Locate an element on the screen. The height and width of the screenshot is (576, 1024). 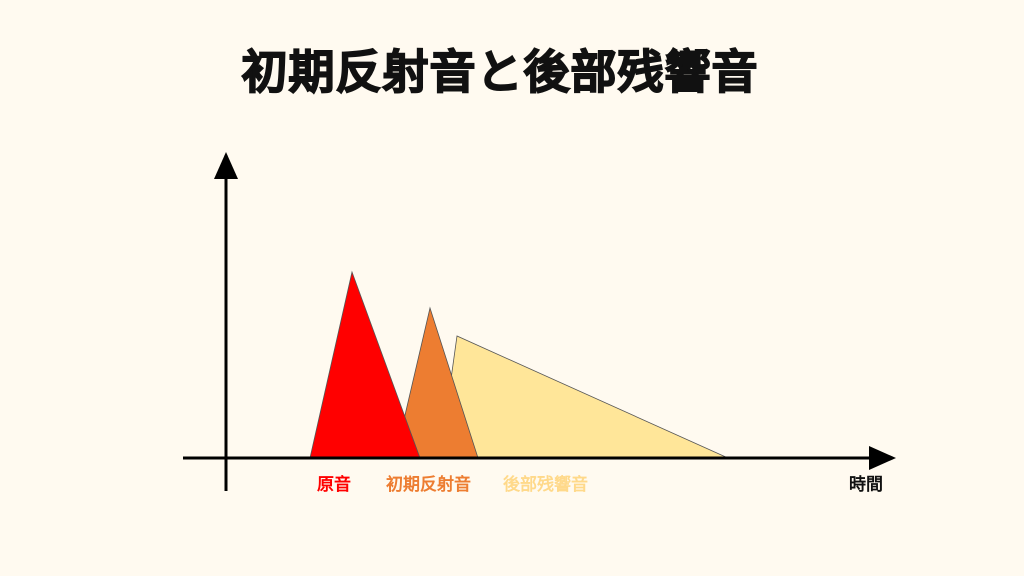
direct-sound-label: 原音 is located at coordinates (334, 485).